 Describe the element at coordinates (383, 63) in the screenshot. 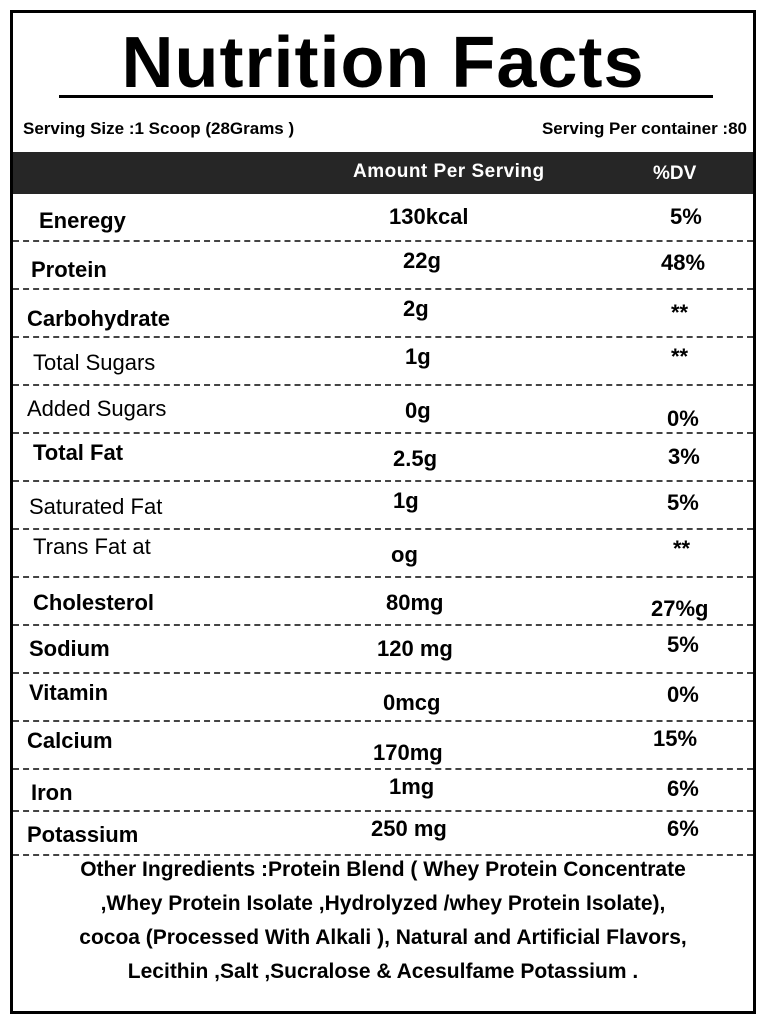

I see `label-title: Nutrition Facts` at that location.